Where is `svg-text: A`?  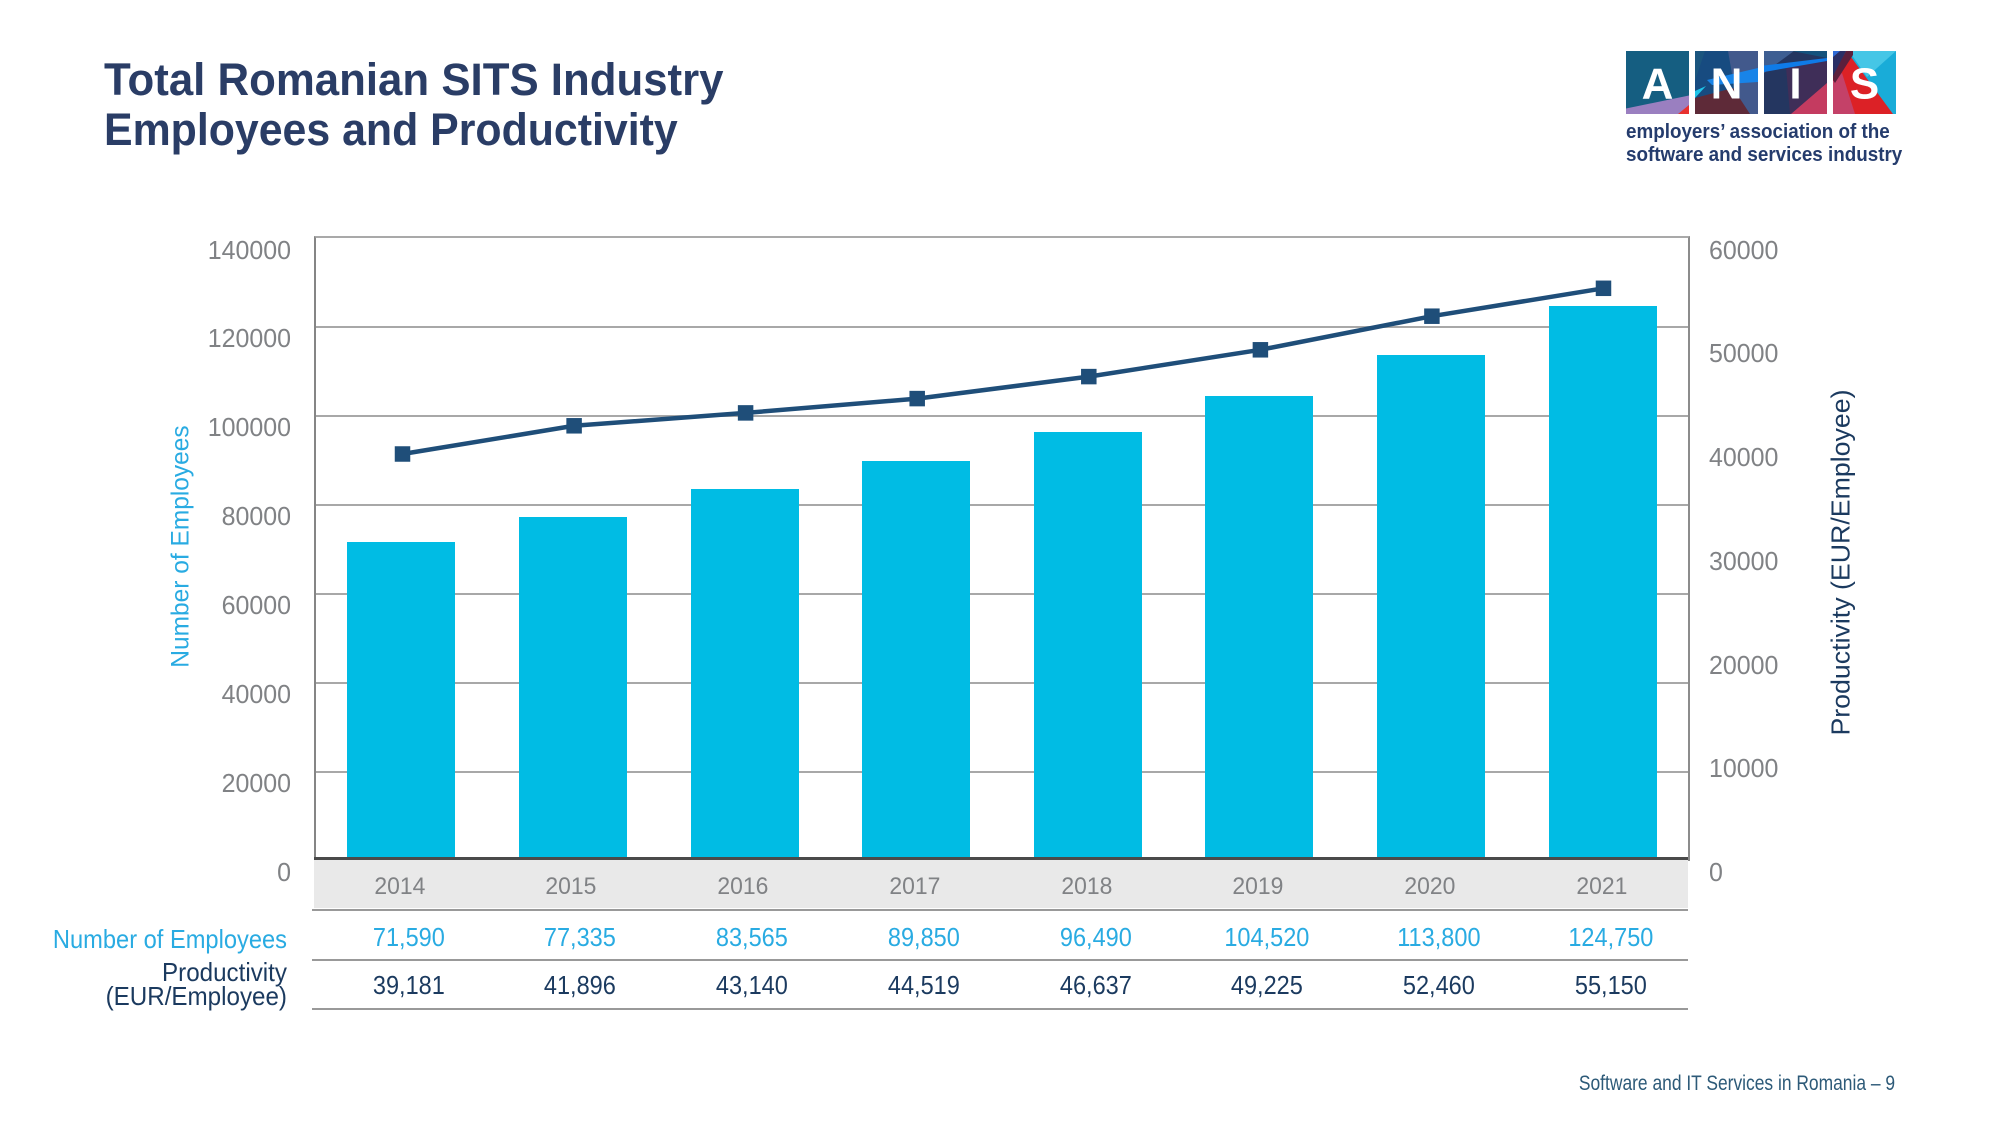
svg-text: A is located at coordinates (1658, 84).